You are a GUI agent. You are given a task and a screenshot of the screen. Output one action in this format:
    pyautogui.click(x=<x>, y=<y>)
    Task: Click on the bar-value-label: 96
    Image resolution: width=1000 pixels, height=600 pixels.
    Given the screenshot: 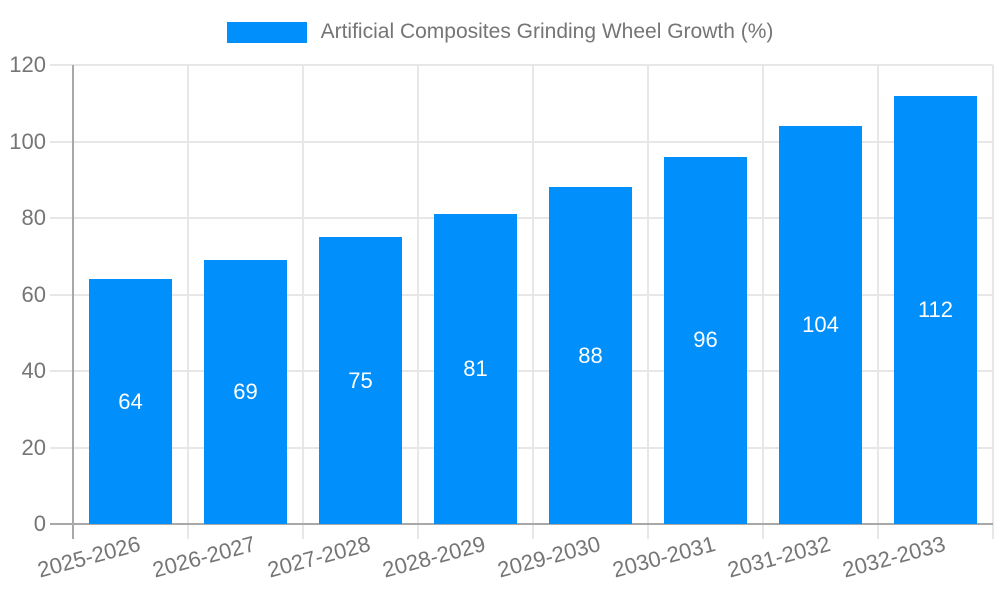 What is the action you would take?
    pyautogui.click(x=705, y=340)
    